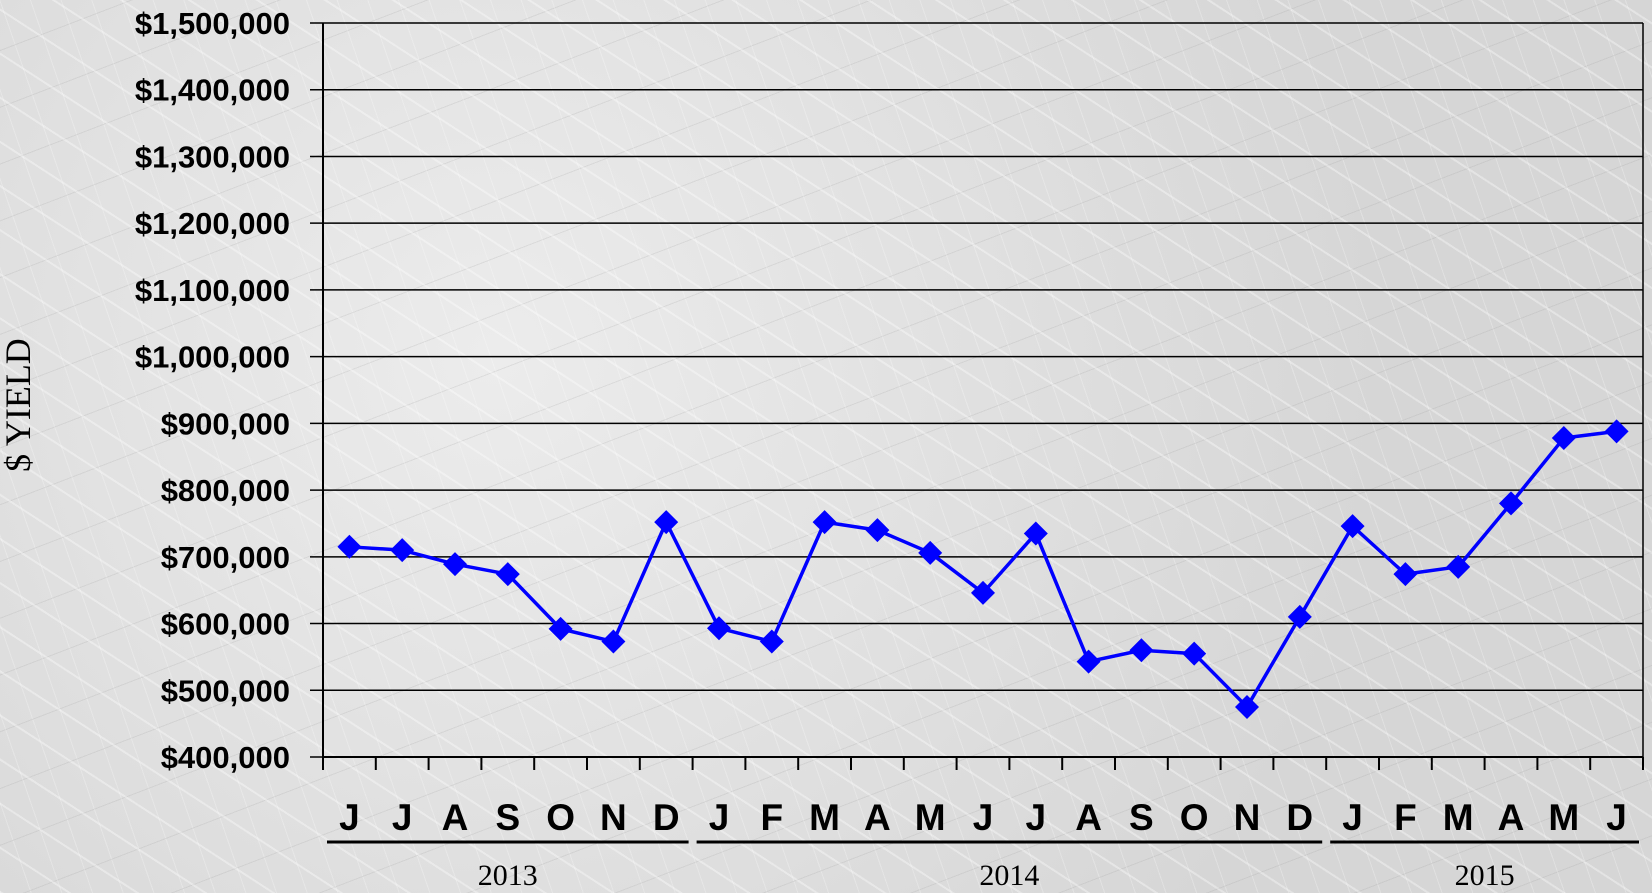 This screenshot has width=1652, height=893. What do you see at coordinates (225, 757) in the screenshot?
I see `y-tick-label: $400,000` at bounding box center [225, 757].